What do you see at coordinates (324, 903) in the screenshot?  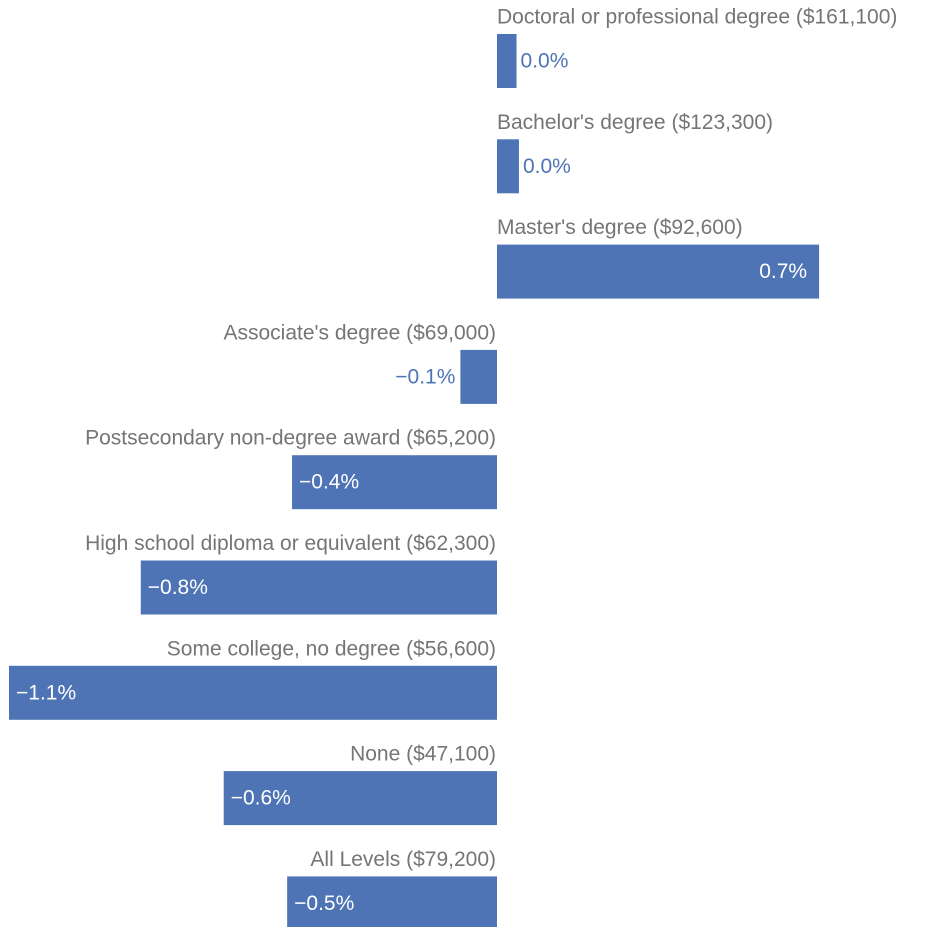 I see `value-label: −0.5%` at bounding box center [324, 903].